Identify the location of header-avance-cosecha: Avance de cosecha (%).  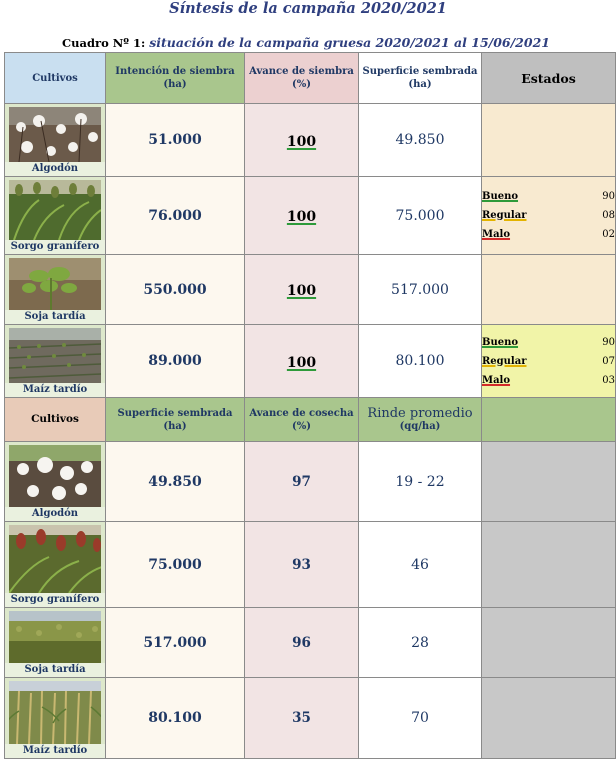
(301, 419).